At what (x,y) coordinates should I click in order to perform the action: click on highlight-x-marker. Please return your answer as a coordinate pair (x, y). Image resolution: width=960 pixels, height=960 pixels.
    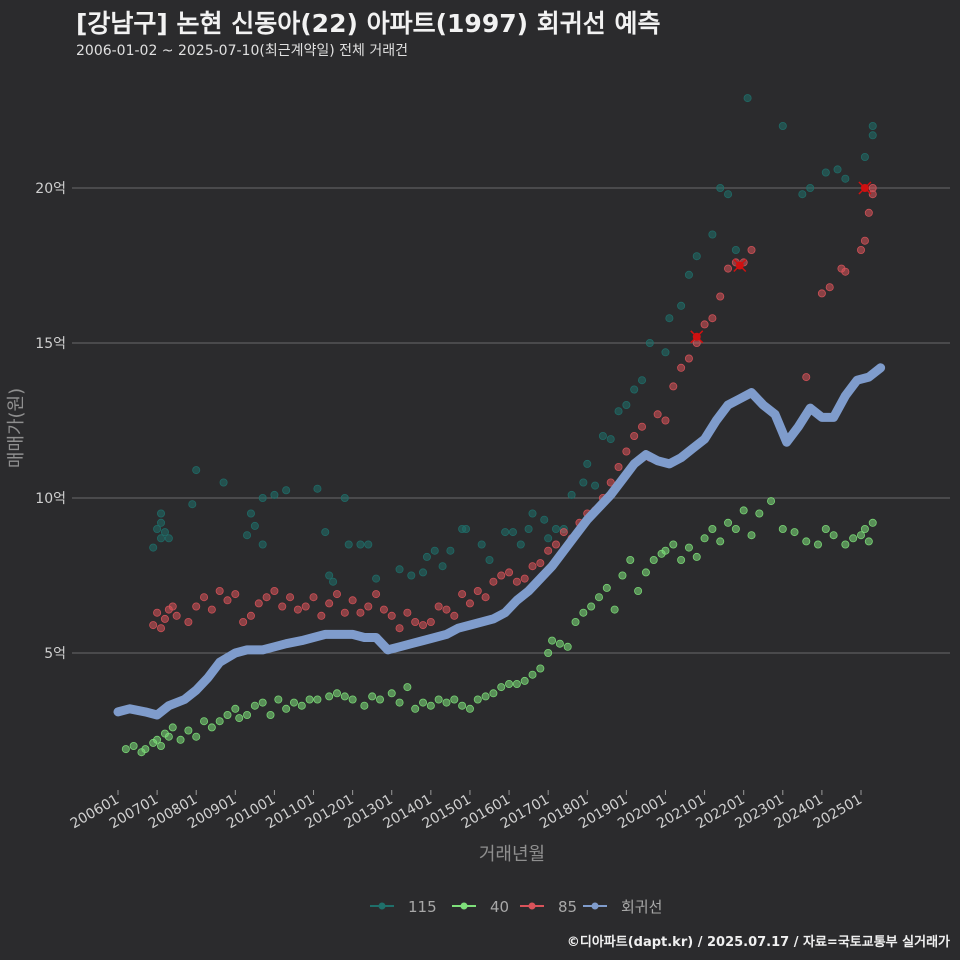
    Looking at the image, I should click on (740, 265).